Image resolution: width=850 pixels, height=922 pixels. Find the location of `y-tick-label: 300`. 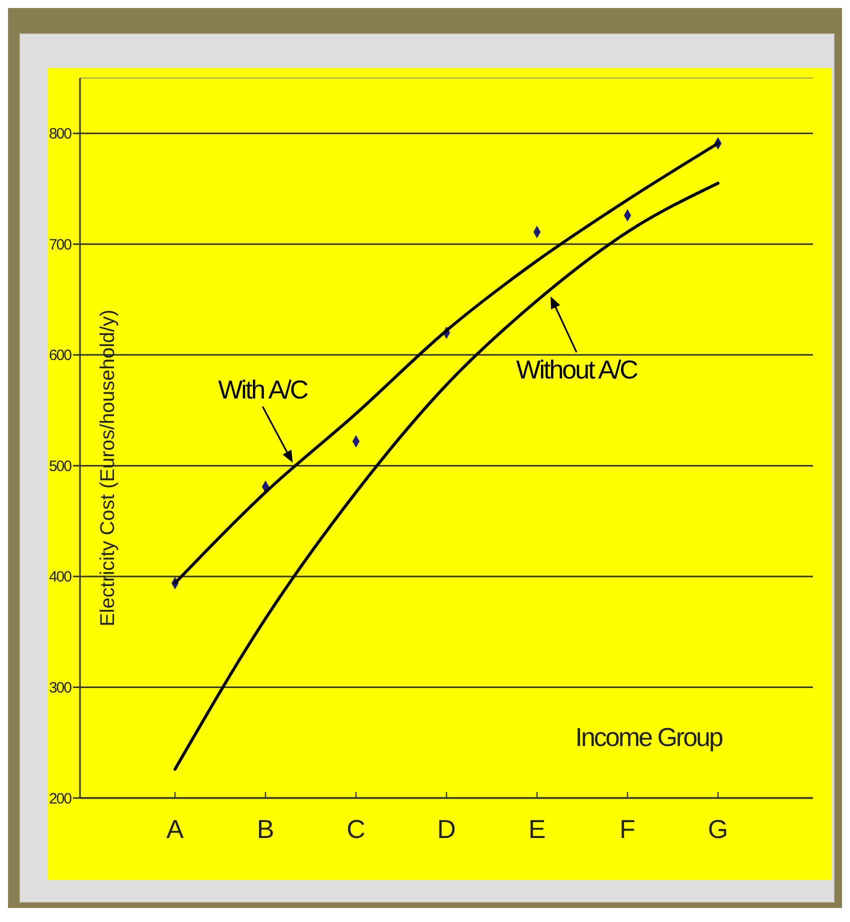

y-tick-label: 300 is located at coordinates (60, 687).